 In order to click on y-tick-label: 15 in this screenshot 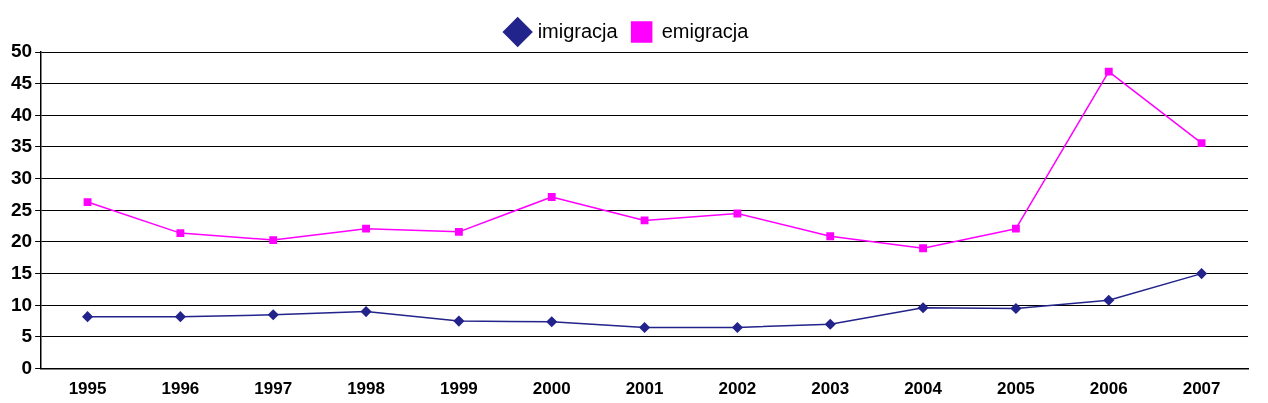, I will do `click(21, 272)`.